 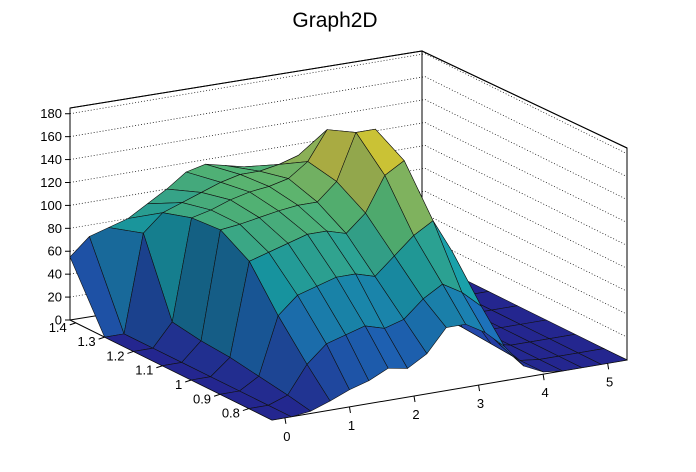 What do you see at coordinates (351, 425) in the screenshot?
I see `x-tick-label: 1` at bounding box center [351, 425].